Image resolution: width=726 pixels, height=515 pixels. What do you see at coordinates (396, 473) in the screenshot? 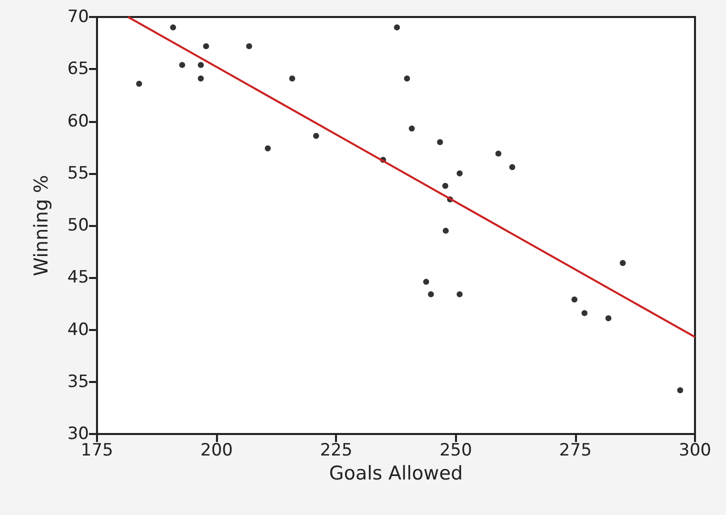
I see `x-axis-title: Goals Allowed` at bounding box center [396, 473].